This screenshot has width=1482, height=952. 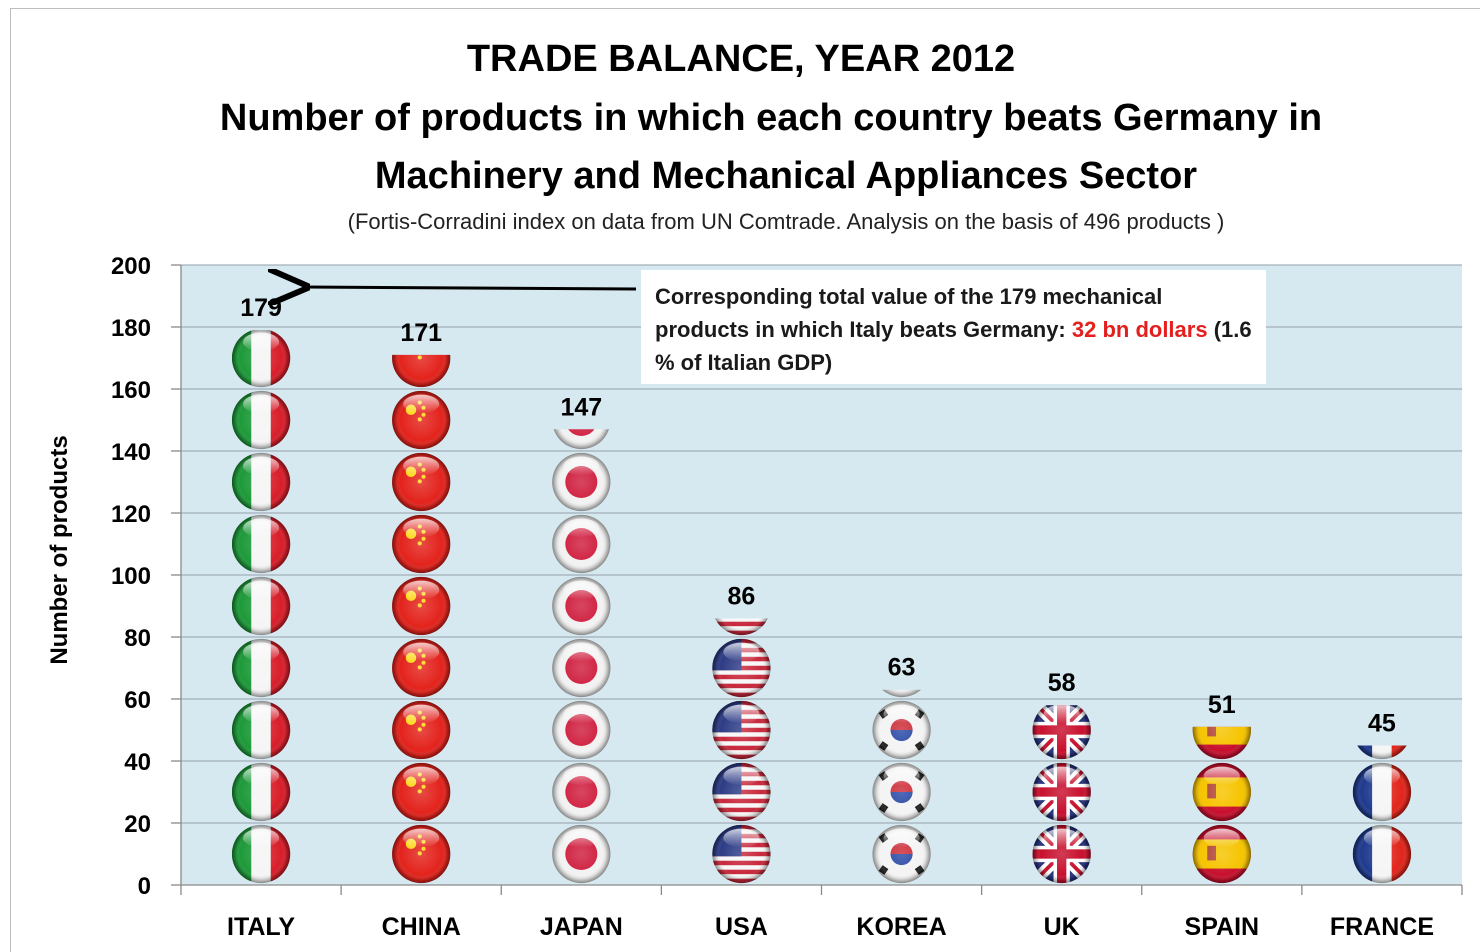 I want to click on y-tick-label: 200, so click(x=131, y=266).